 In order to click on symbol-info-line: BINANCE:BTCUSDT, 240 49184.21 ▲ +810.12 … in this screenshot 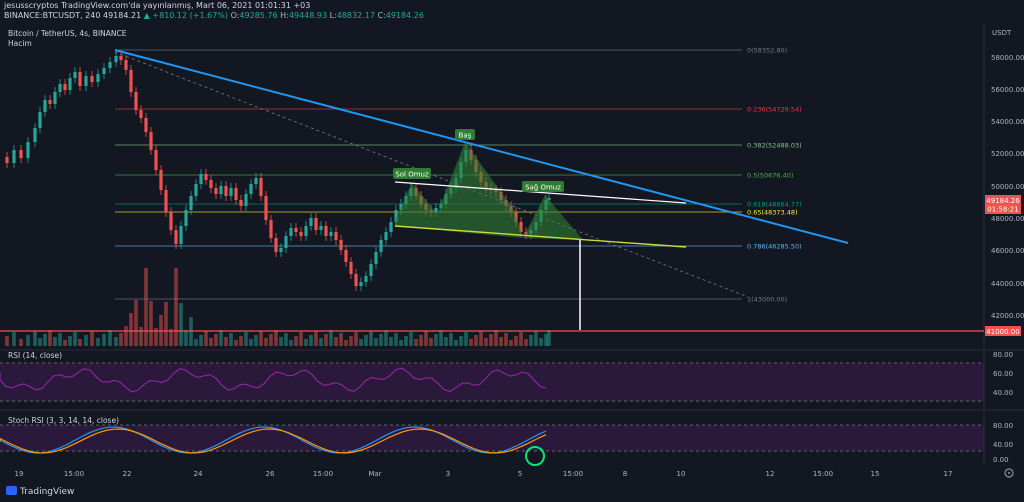, I will do `click(214, 16)`.